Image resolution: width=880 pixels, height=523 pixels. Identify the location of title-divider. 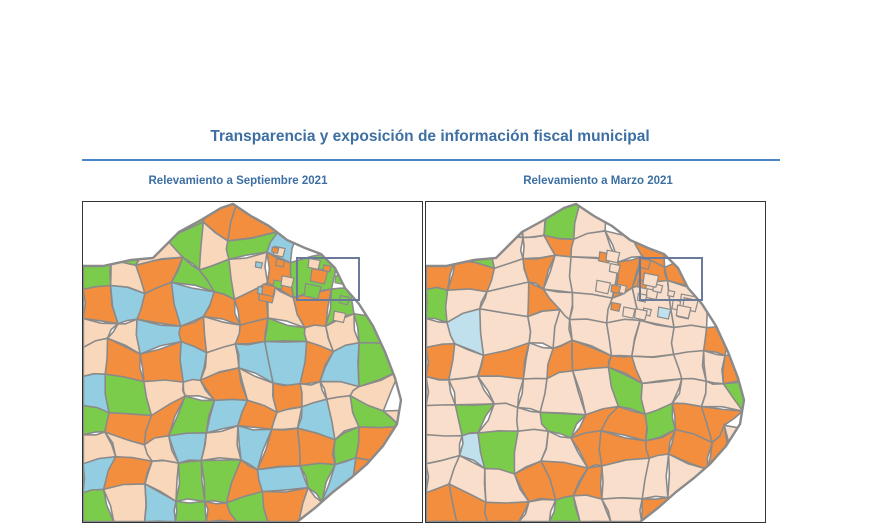
(431, 160).